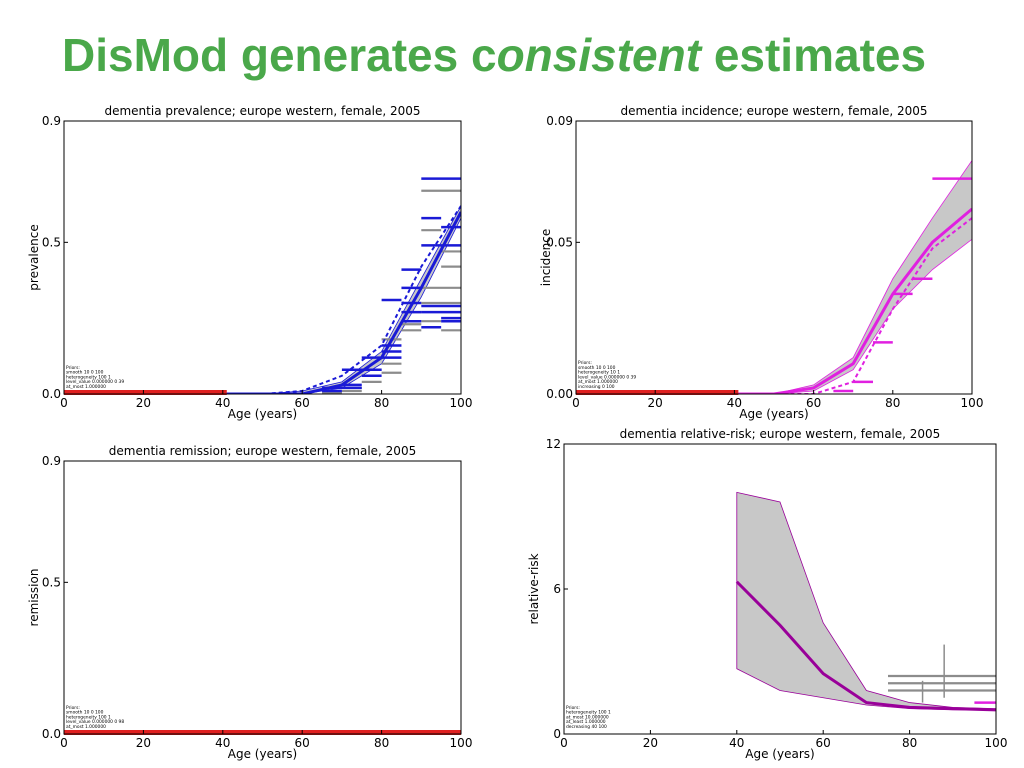 This screenshot has width=1024, height=768. Describe the element at coordinates (557, 589) in the screenshot. I see `y-tick-label: 6` at that location.